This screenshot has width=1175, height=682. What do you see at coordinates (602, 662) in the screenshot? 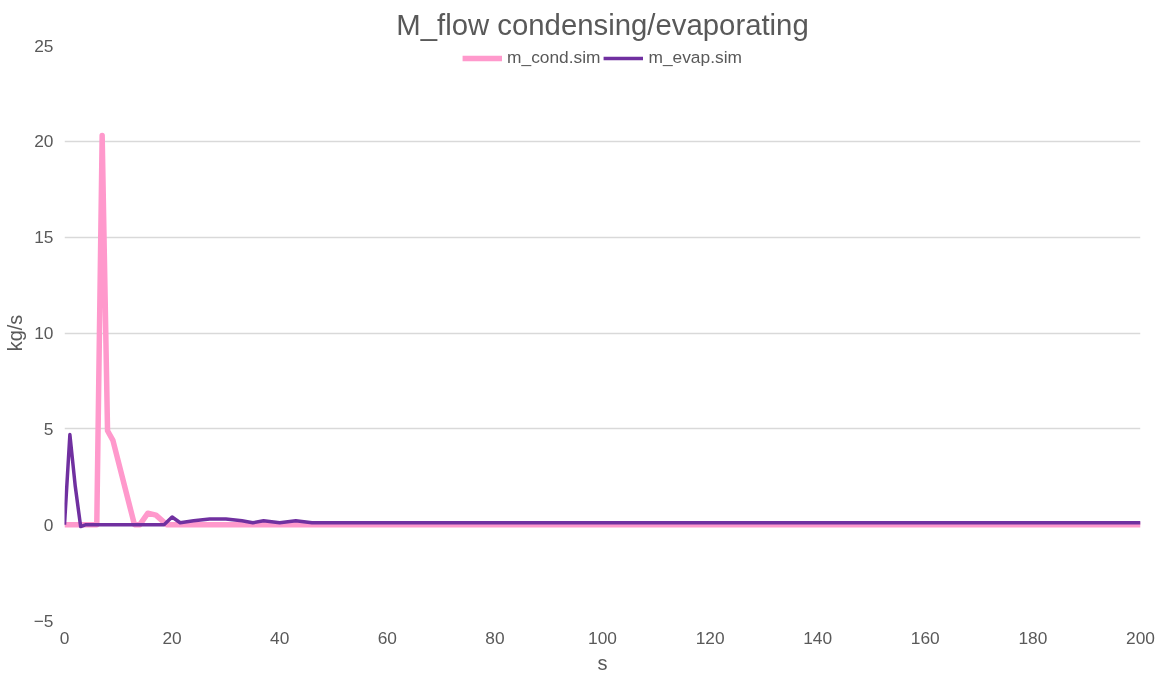
I see `x-axis-title: s` at bounding box center [602, 662].